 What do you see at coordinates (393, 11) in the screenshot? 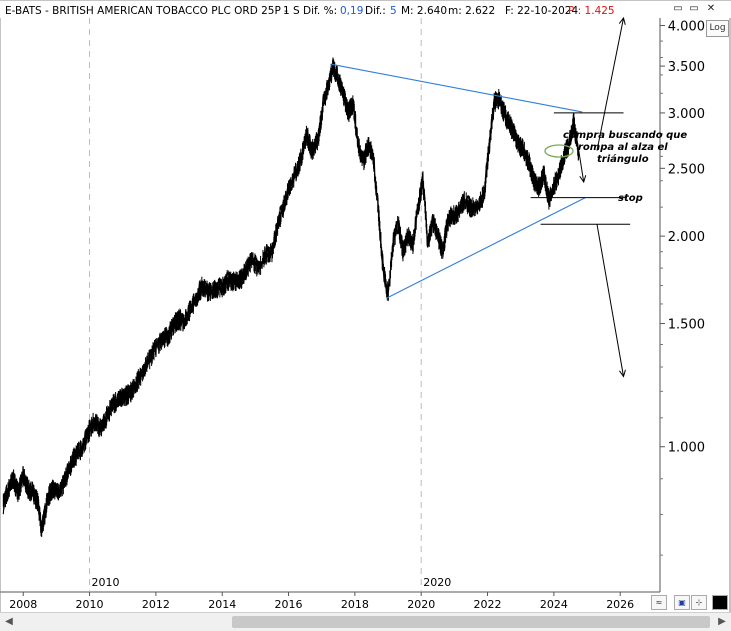
I see `dif-value: 5` at bounding box center [393, 11].